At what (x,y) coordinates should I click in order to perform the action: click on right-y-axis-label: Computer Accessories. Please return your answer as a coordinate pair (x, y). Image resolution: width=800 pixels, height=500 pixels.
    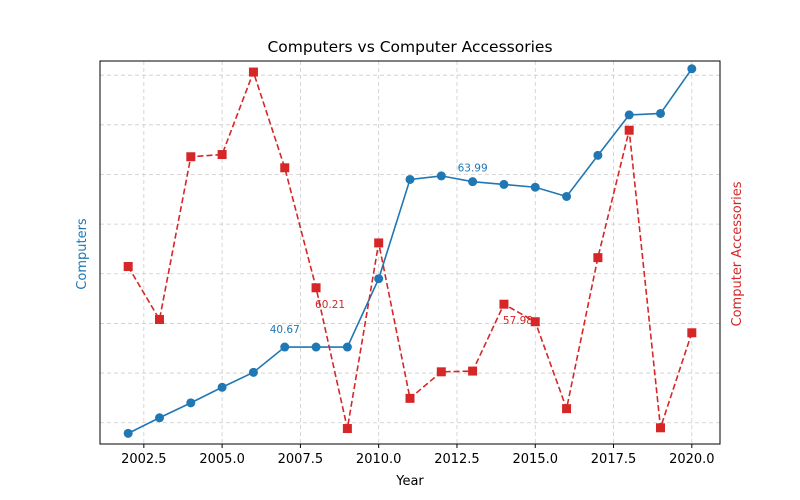
    Looking at the image, I should click on (737, 253).